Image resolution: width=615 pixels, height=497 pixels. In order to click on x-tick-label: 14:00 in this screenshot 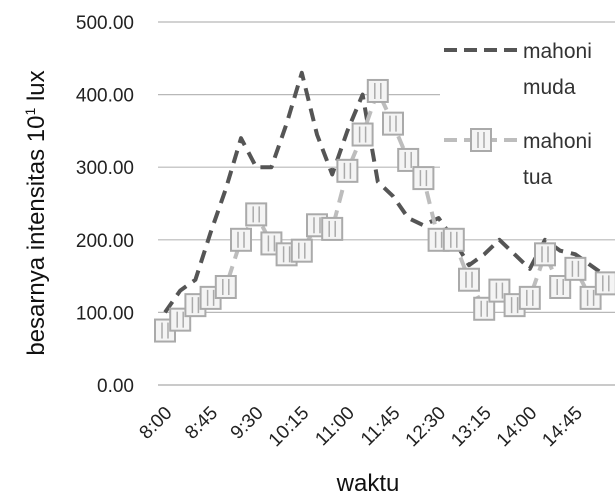, I will do `click(517, 427)`.